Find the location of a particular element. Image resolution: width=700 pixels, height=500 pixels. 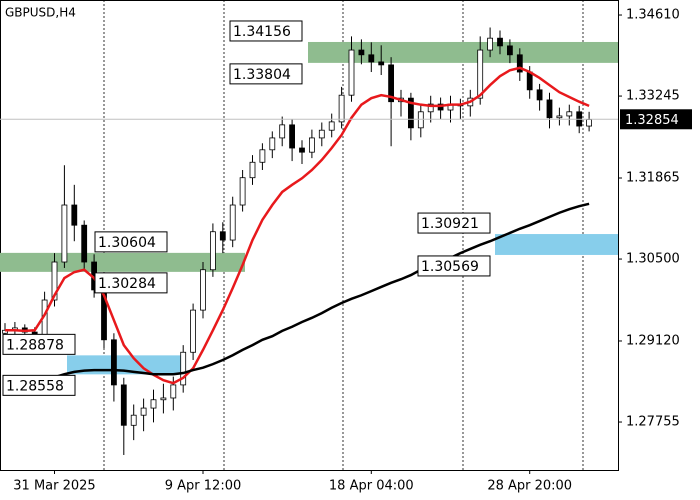

last-price-label: 1.32854 is located at coordinates (652, 120).